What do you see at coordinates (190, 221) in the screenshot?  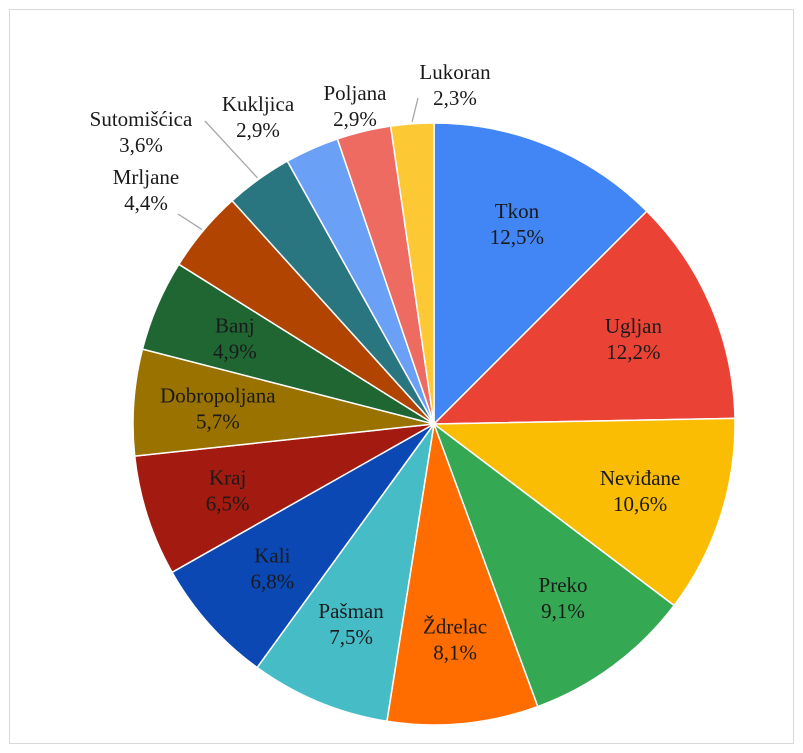 I see `leader-line-mrljane` at bounding box center [190, 221].